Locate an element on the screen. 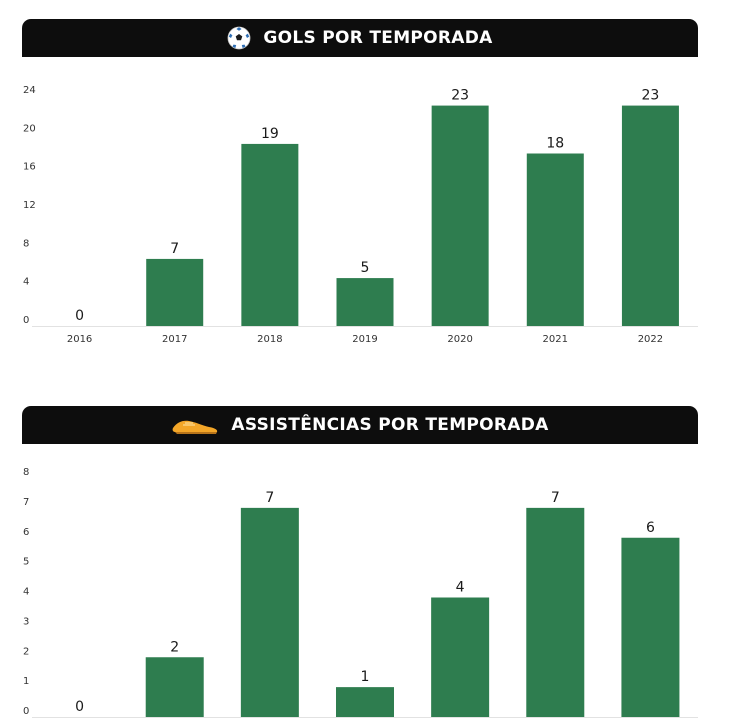 The image size is (730, 718). goals-y-tick-label: 24 is located at coordinates (29, 90).